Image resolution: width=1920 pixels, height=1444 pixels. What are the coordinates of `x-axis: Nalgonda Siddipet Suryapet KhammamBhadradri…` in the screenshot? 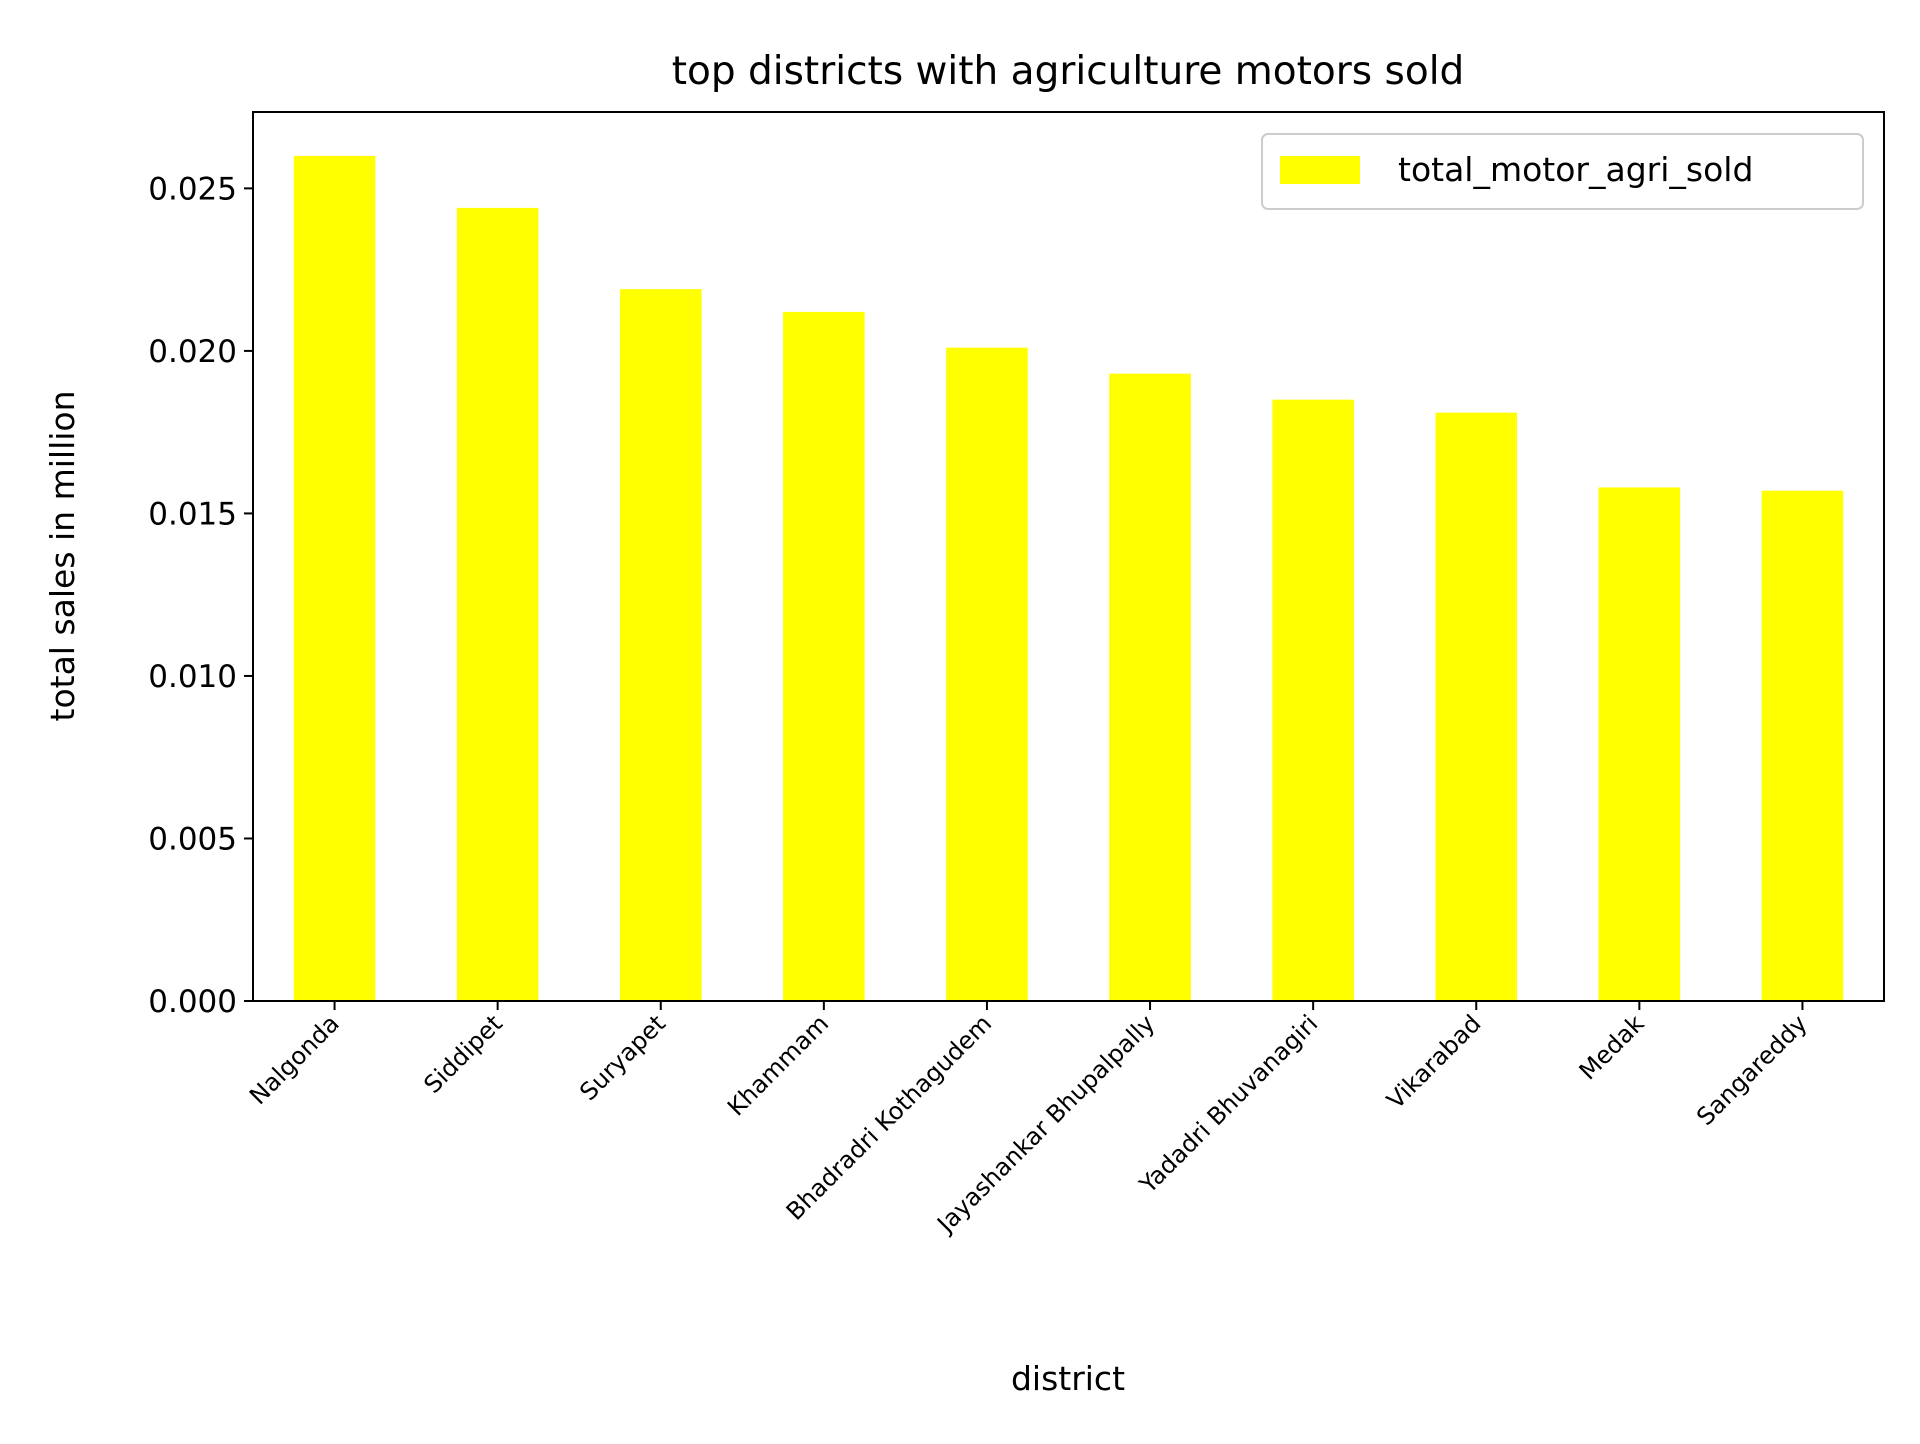 It's located at (1028, 1120).